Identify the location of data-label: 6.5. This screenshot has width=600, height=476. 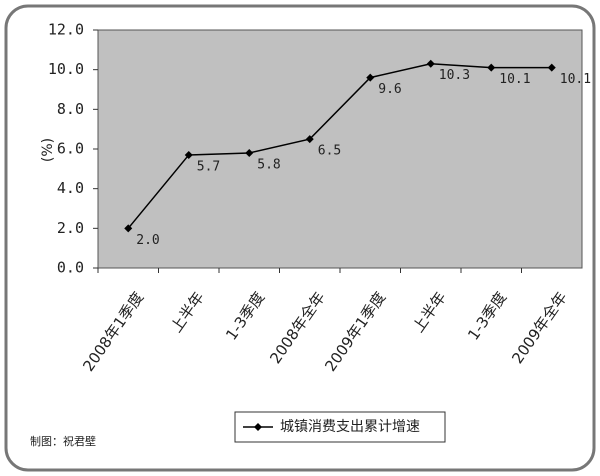
(329, 151).